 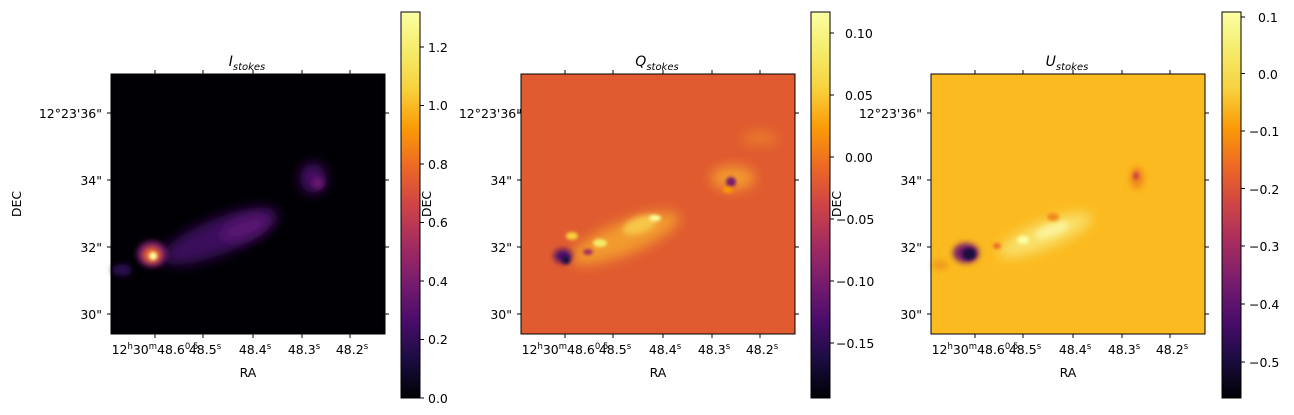 I want to click on panel-i-xticks, so click(x=252, y=204).